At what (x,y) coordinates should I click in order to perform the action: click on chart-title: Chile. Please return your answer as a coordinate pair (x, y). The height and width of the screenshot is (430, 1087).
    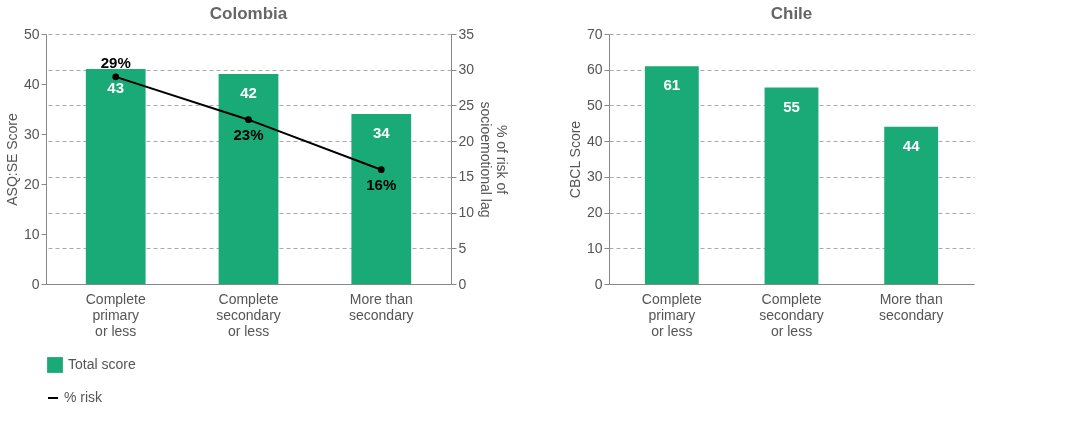
    Looking at the image, I should click on (791, 13).